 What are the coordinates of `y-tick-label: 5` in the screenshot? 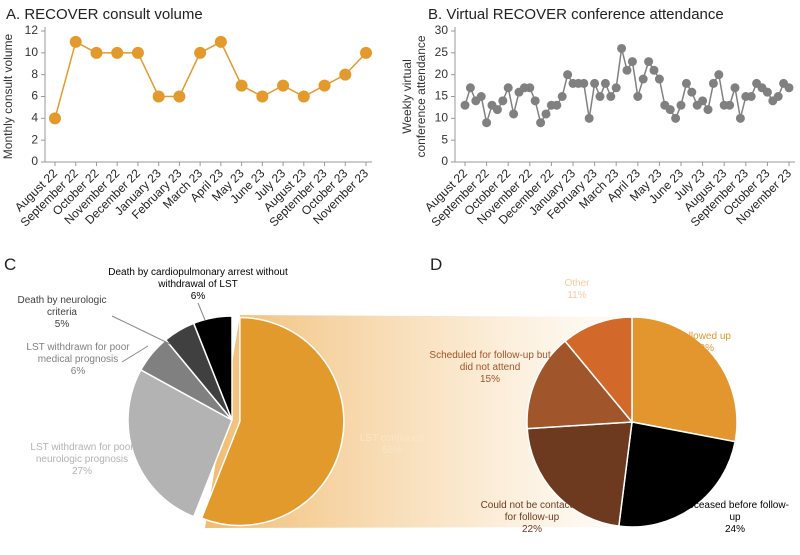 It's located at (444, 139).